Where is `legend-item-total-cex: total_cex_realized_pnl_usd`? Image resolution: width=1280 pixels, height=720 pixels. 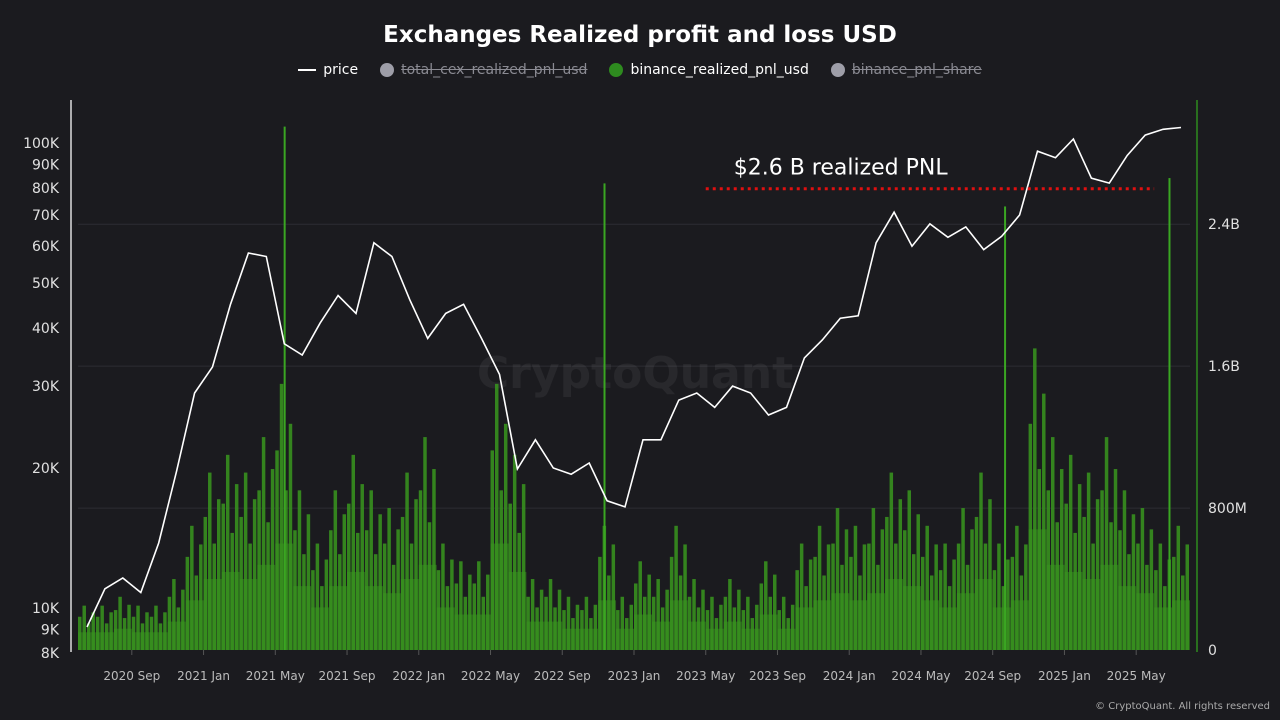
legend-item-total-cex: total_cex_realized_pnl_usd is located at coordinates (483, 70).